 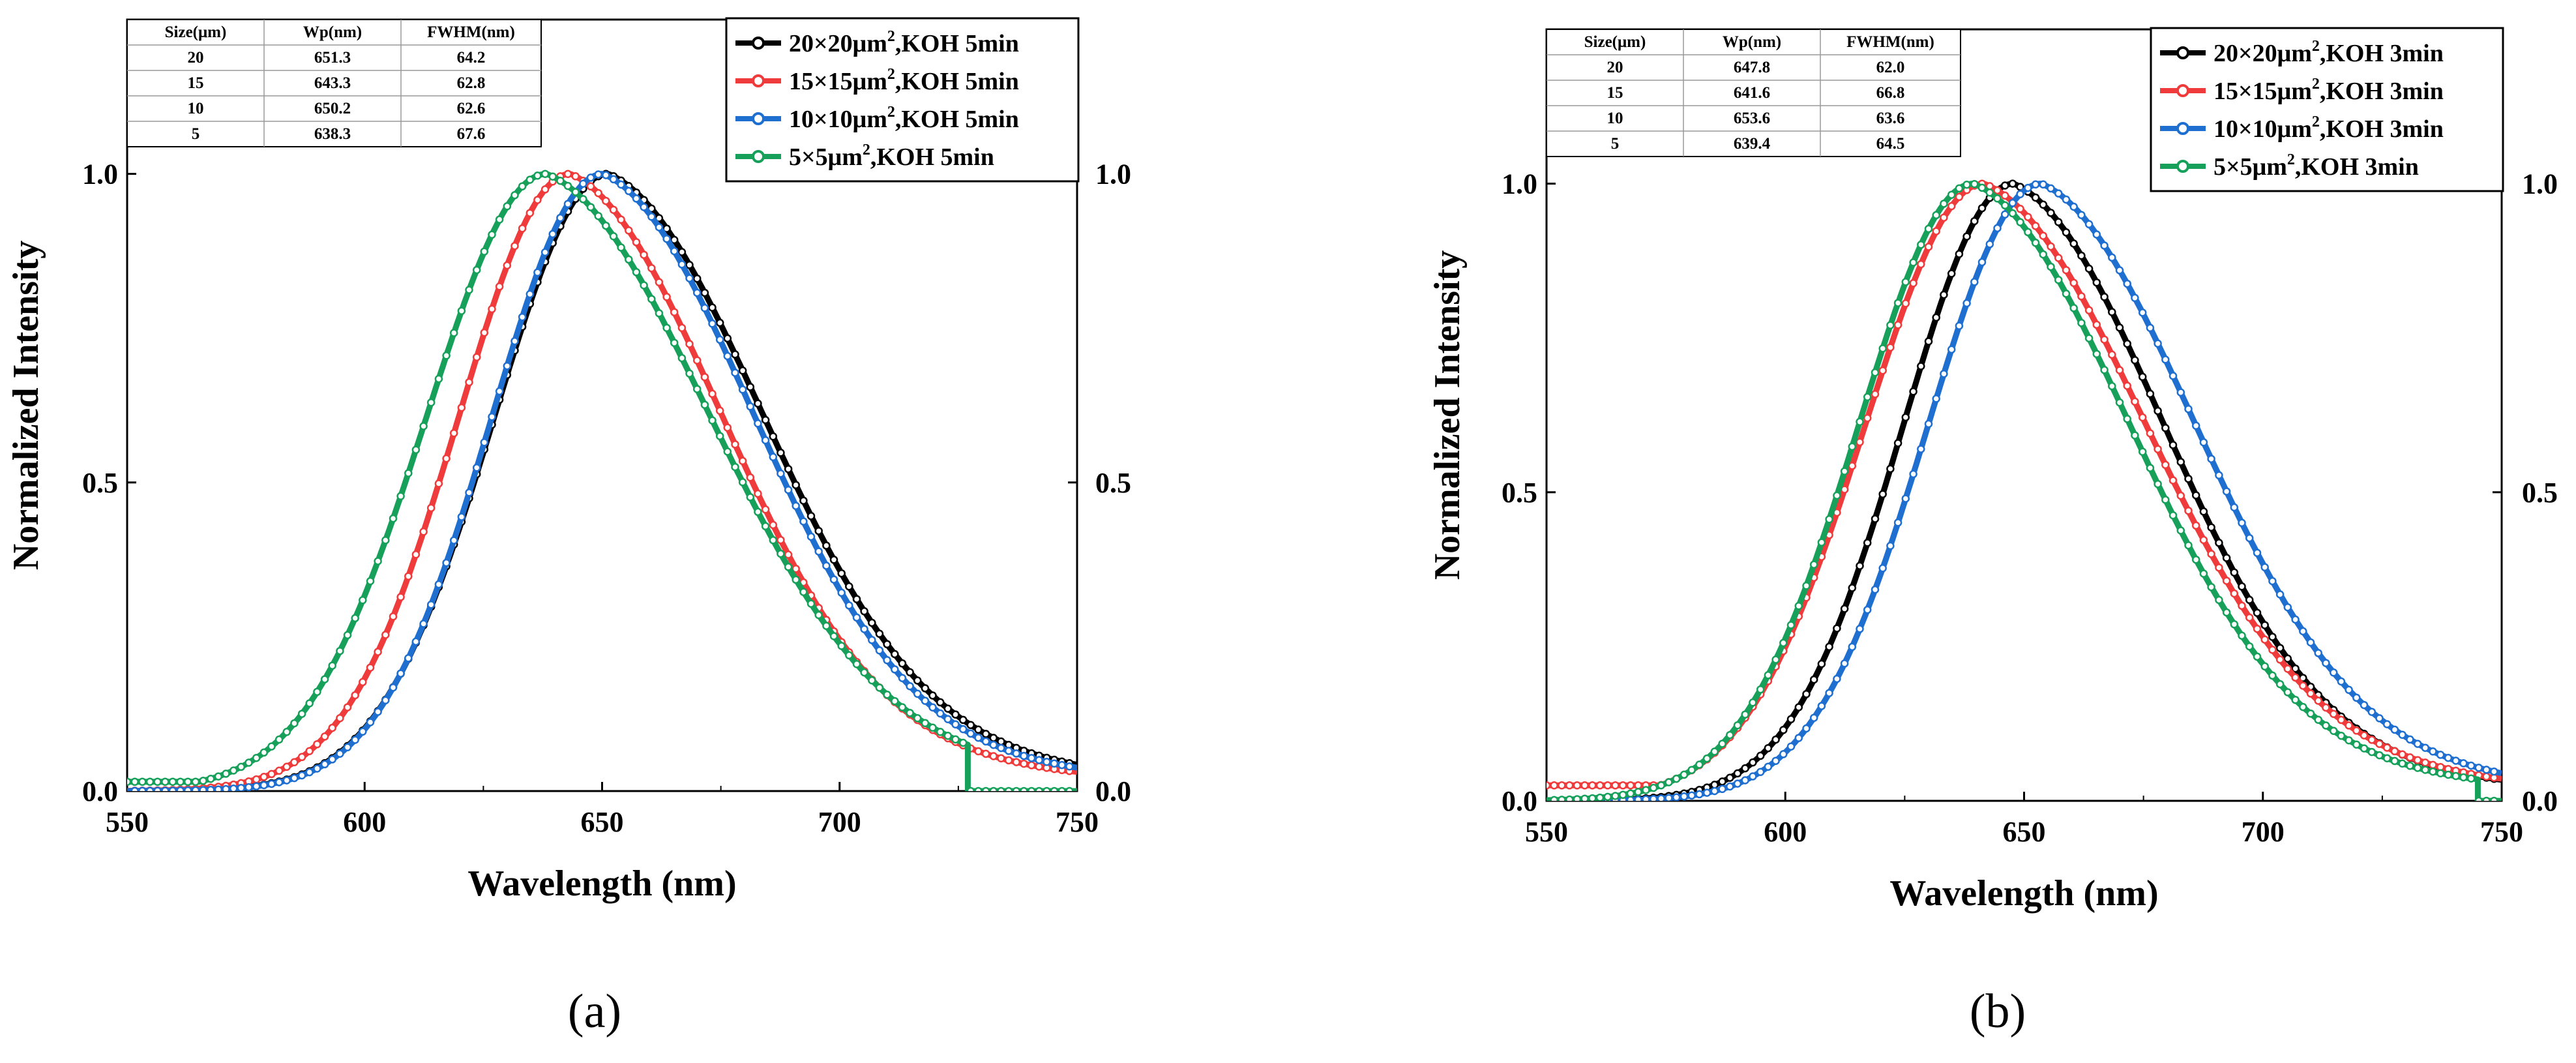 I want to click on legend-box, so click(x=902, y=100).